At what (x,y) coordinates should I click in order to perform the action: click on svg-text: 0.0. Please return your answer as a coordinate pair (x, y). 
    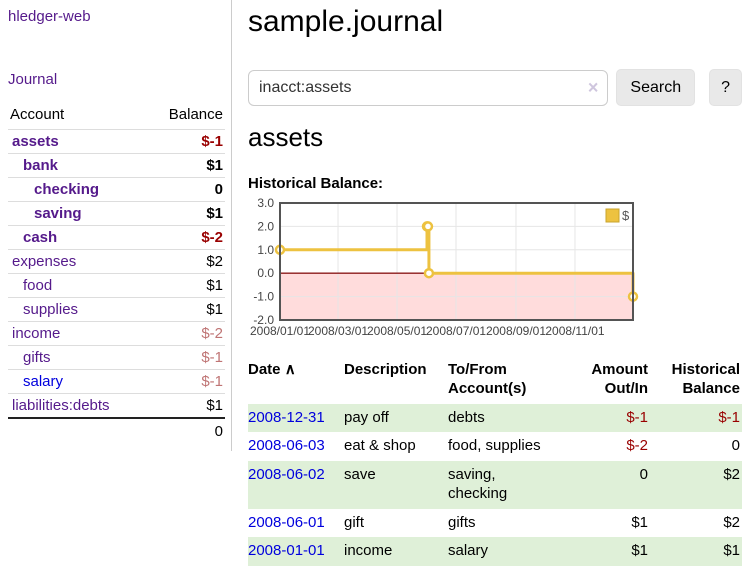
    Looking at the image, I should click on (265, 273).